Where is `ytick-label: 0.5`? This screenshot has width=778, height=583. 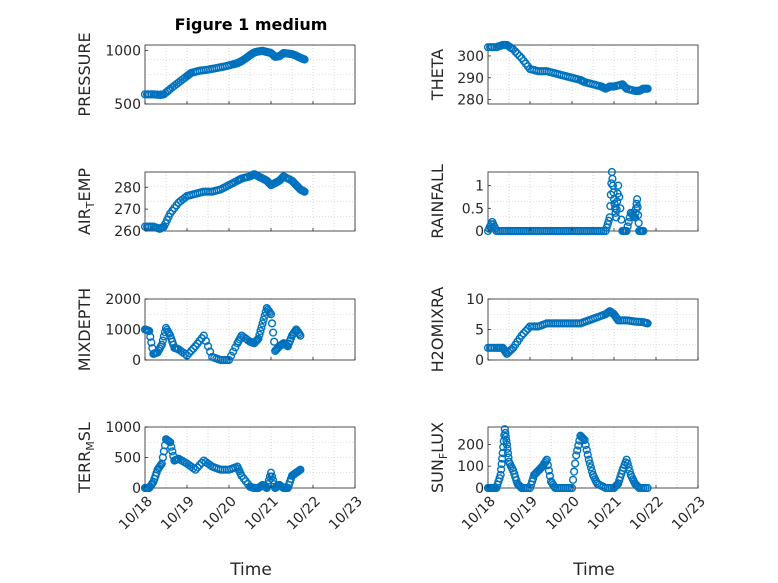
ytick-label: 0.5 is located at coordinates (473, 209).